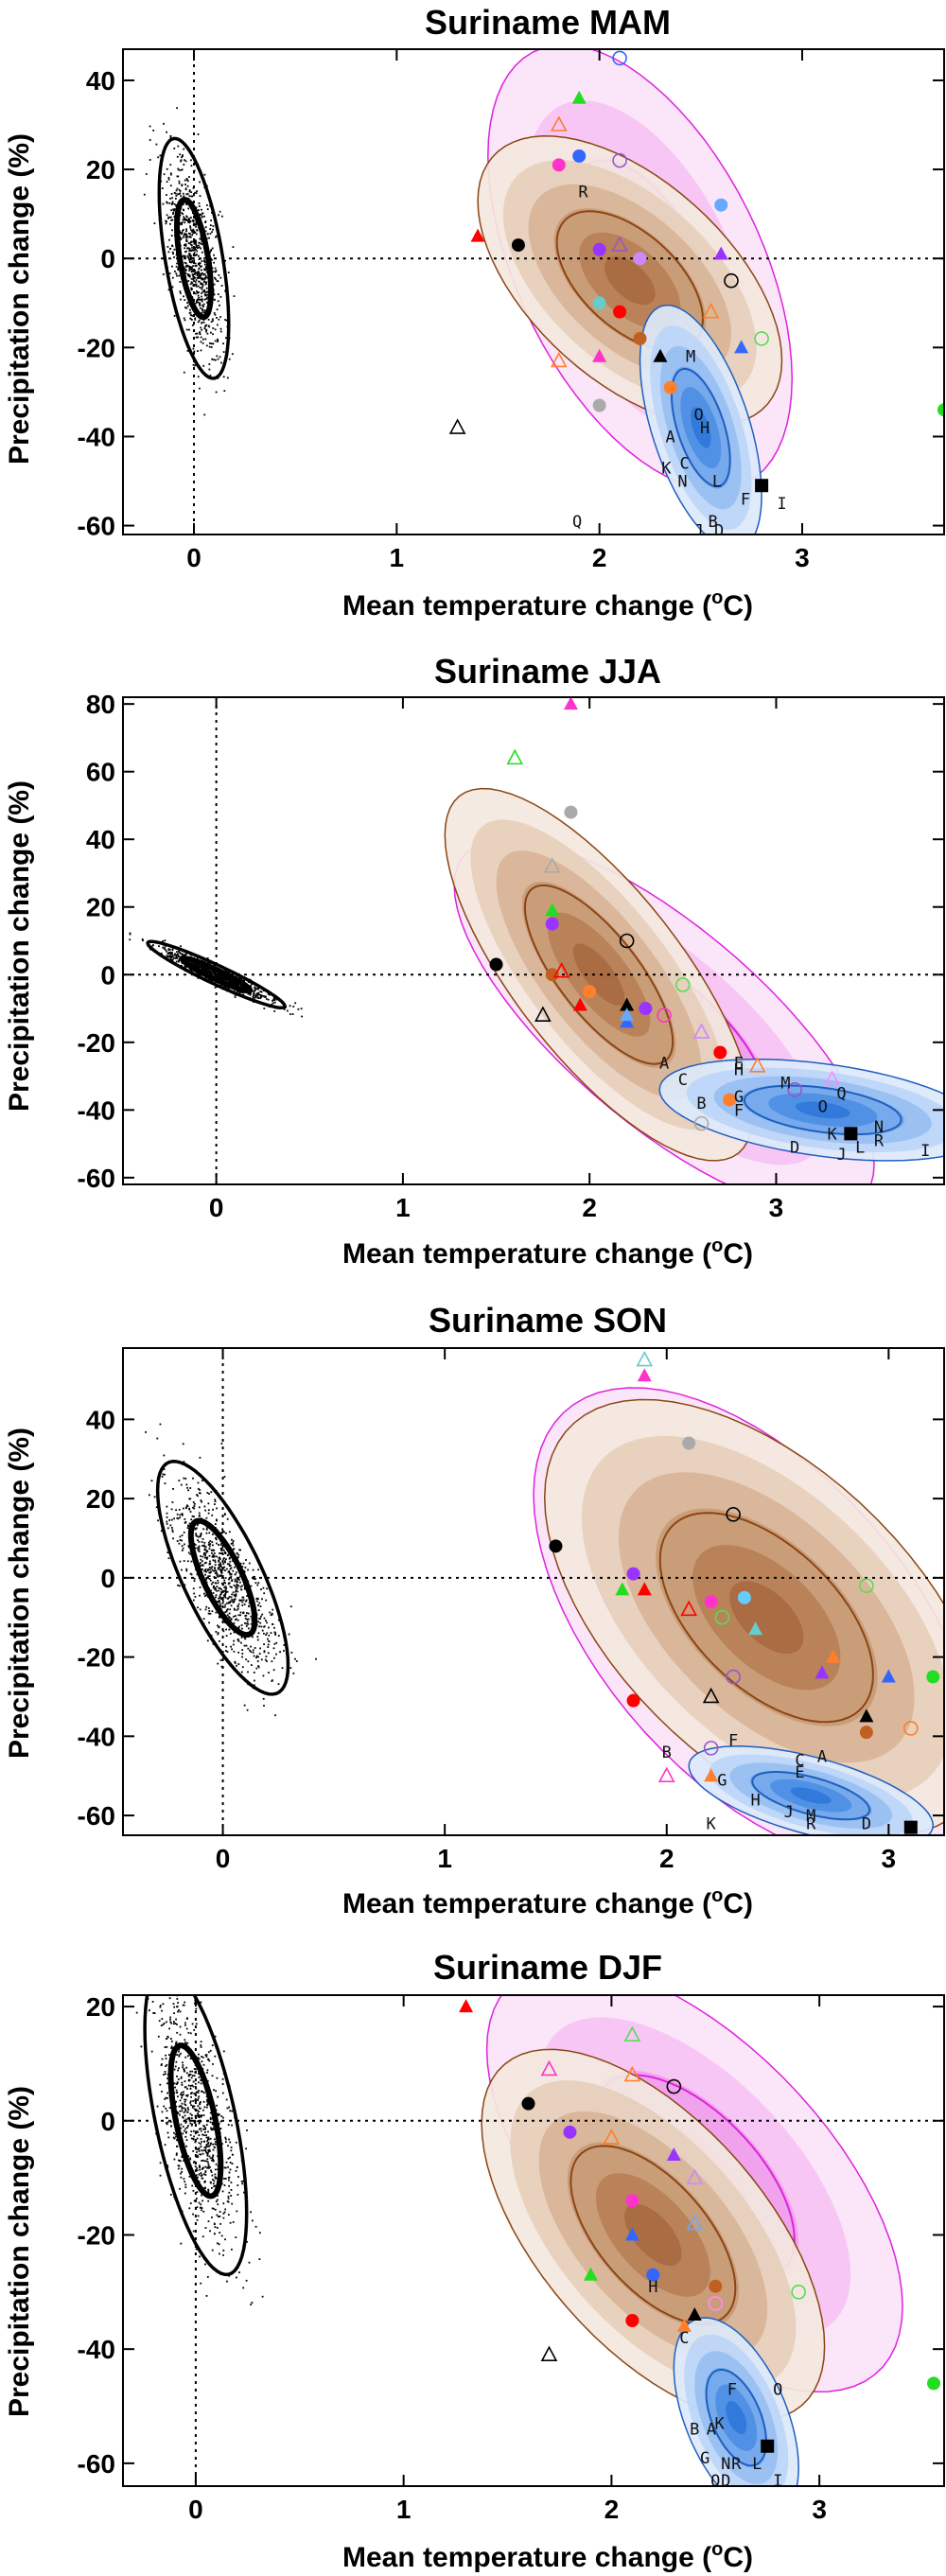 The height and width of the screenshot is (2576, 946). What do you see at coordinates (599, 558) in the screenshot?
I see `x-tick-label: 2` at bounding box center [599, 558].